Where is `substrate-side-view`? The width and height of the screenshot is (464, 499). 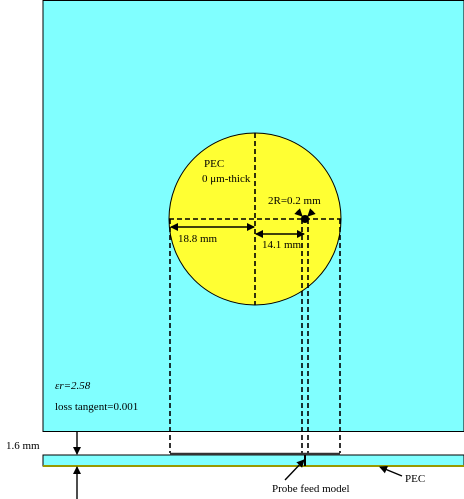 substrate-side-view is located at coordinates (253, 460).